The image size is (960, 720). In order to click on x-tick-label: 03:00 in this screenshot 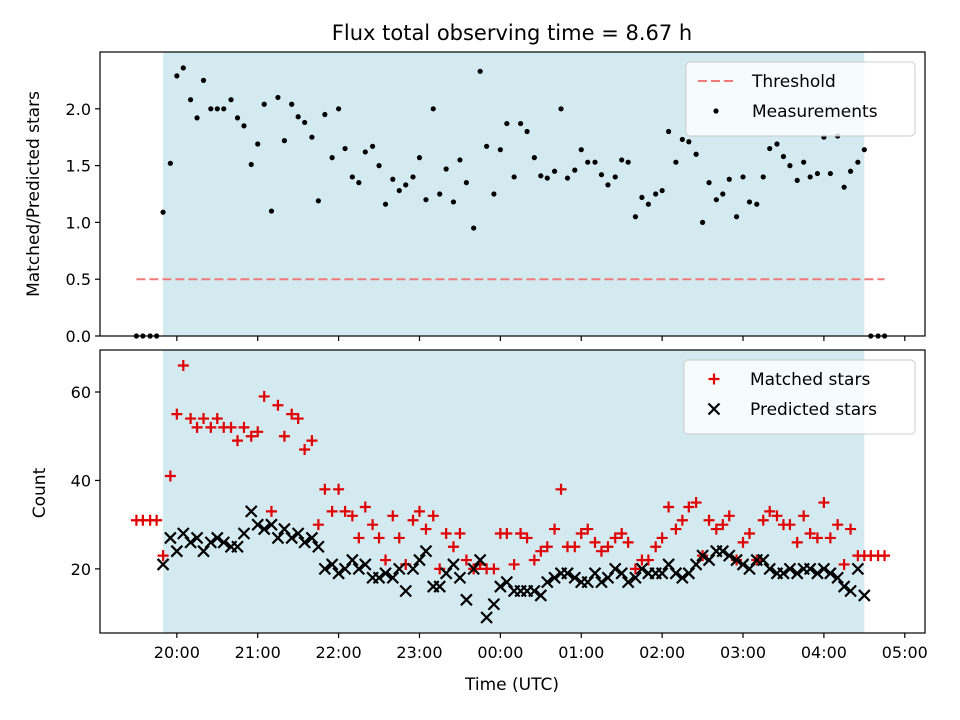, I will do `click(743, 652)`.